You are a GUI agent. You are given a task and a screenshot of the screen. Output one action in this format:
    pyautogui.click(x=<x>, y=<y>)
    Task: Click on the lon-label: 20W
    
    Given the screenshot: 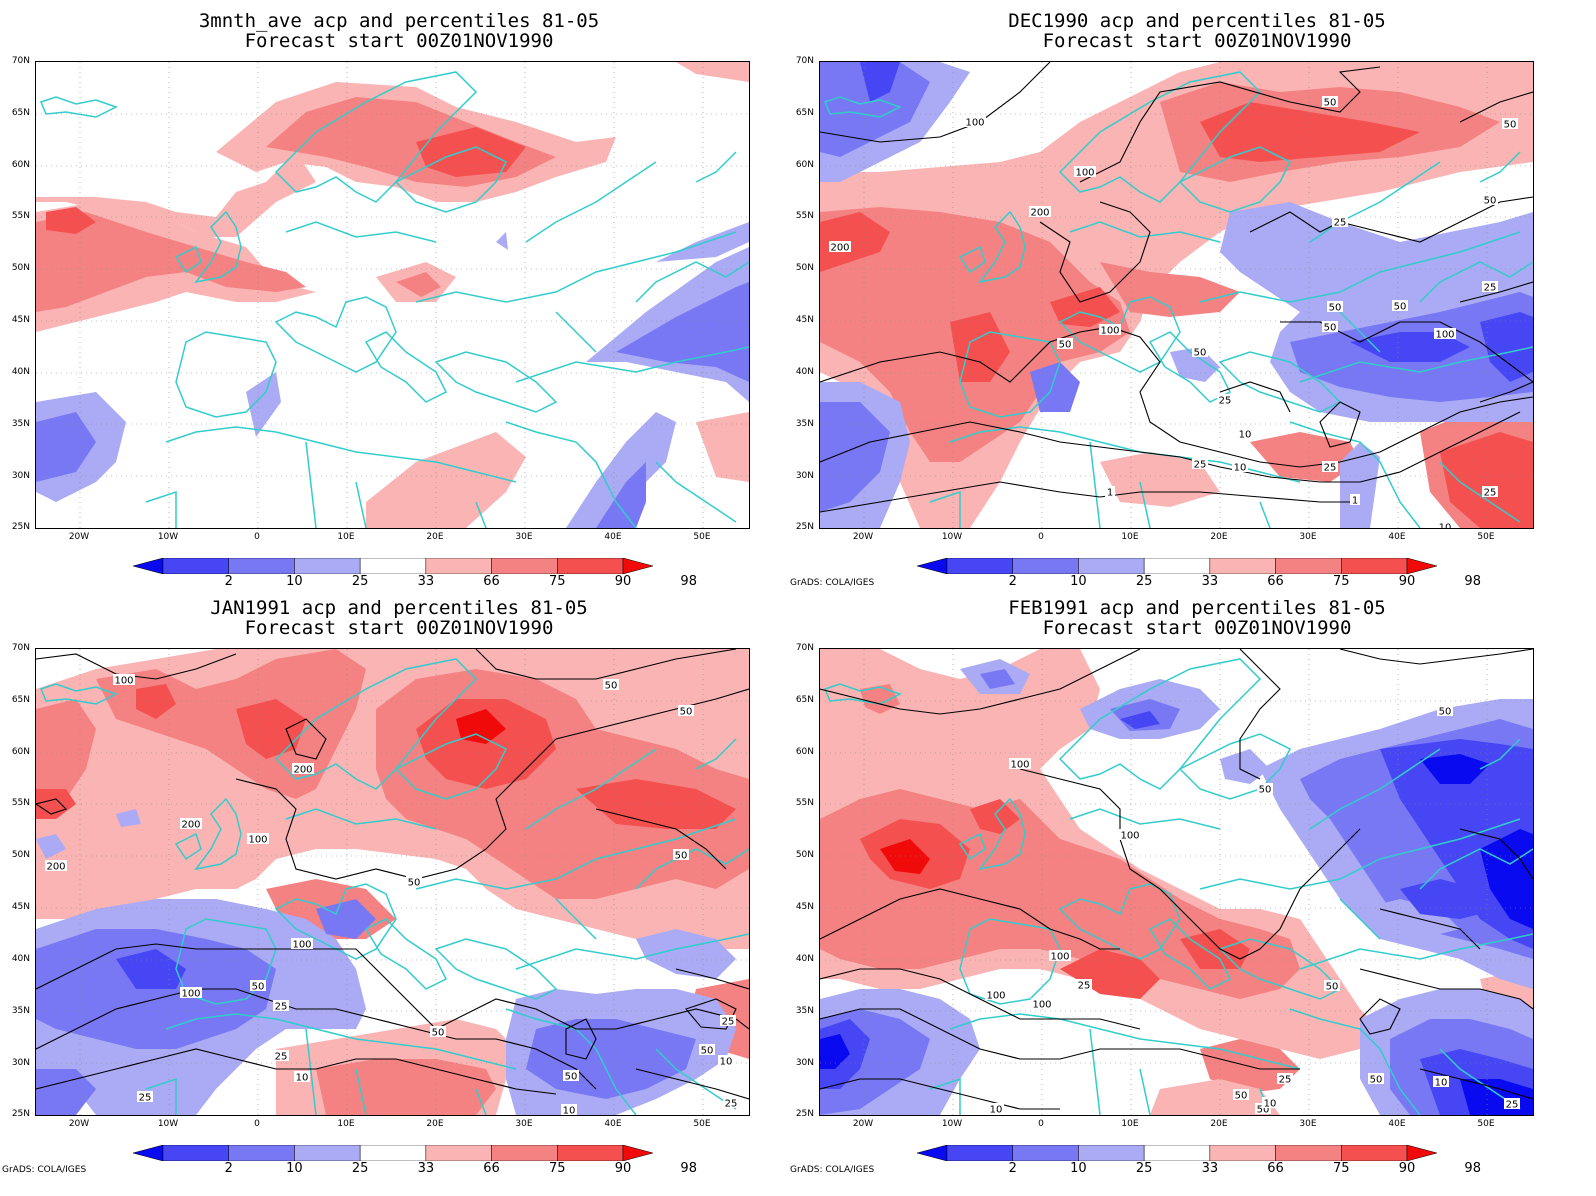 What is the action you would take?
    pyautogui.click(x=79, y=1124)
    